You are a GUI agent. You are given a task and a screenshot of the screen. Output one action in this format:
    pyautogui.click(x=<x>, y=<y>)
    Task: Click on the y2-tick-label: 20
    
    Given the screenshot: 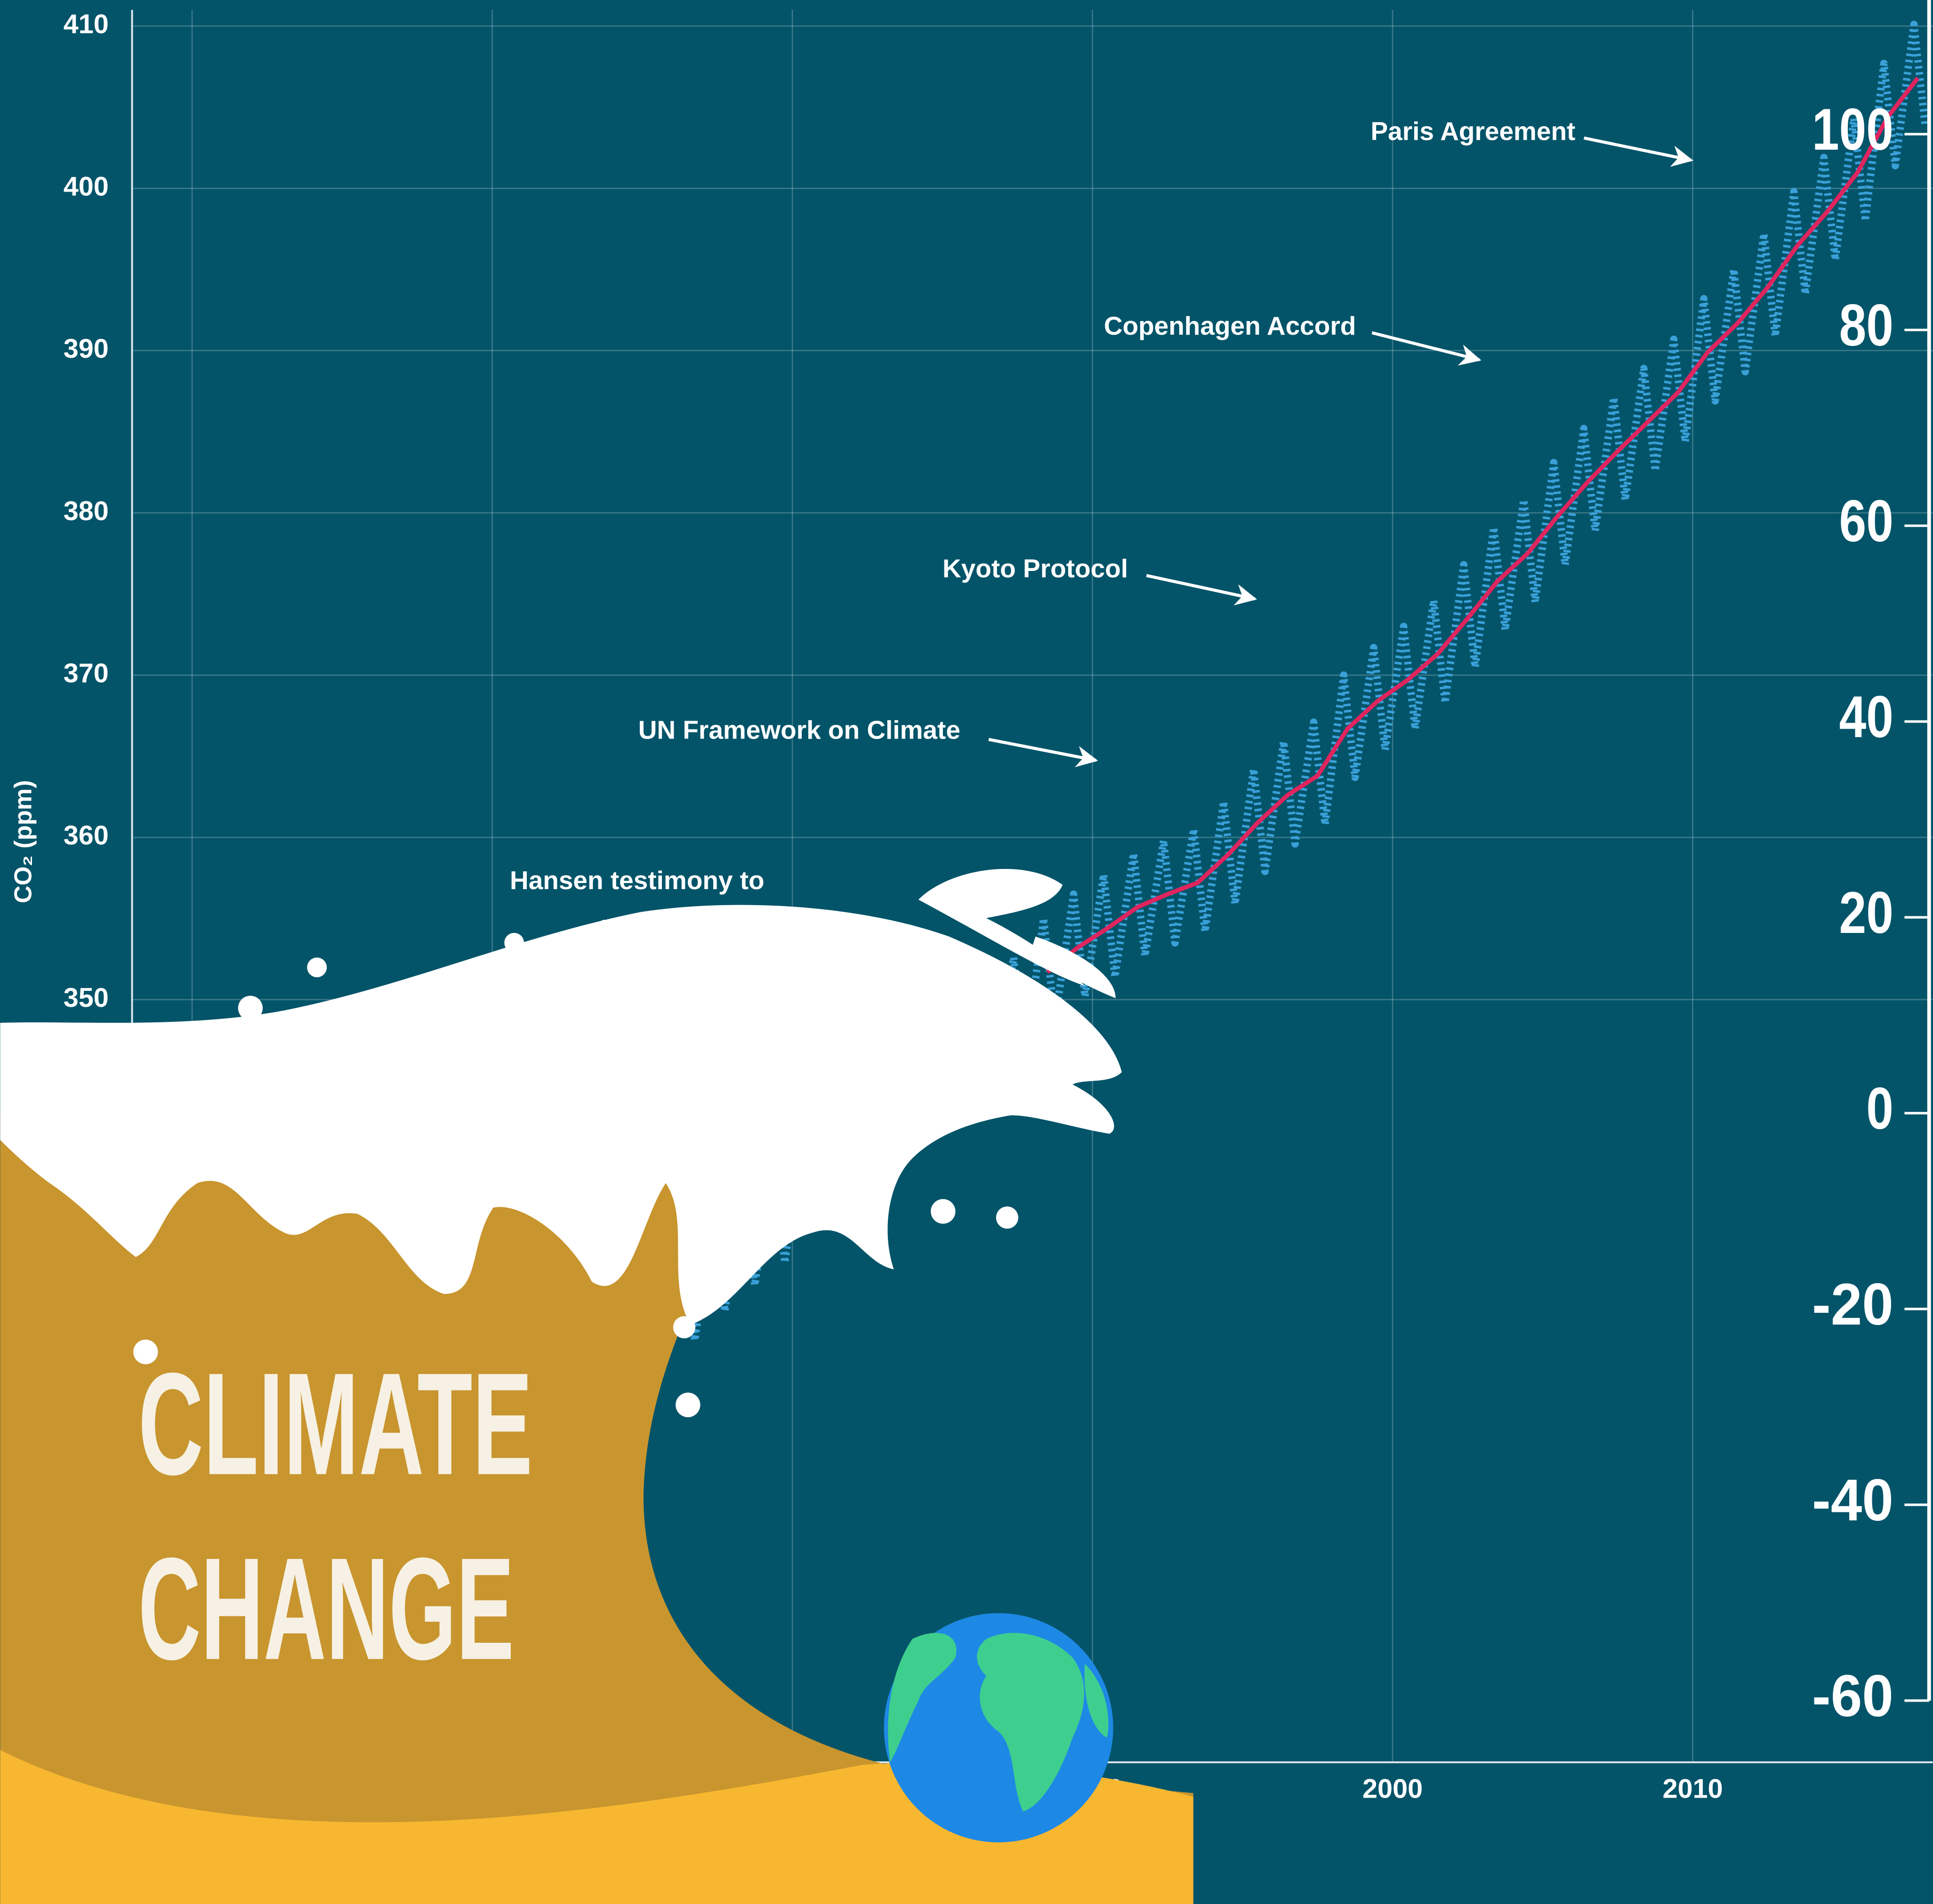 What is the action you would take?
    pyautogui.click(x=1866, y=912)
    